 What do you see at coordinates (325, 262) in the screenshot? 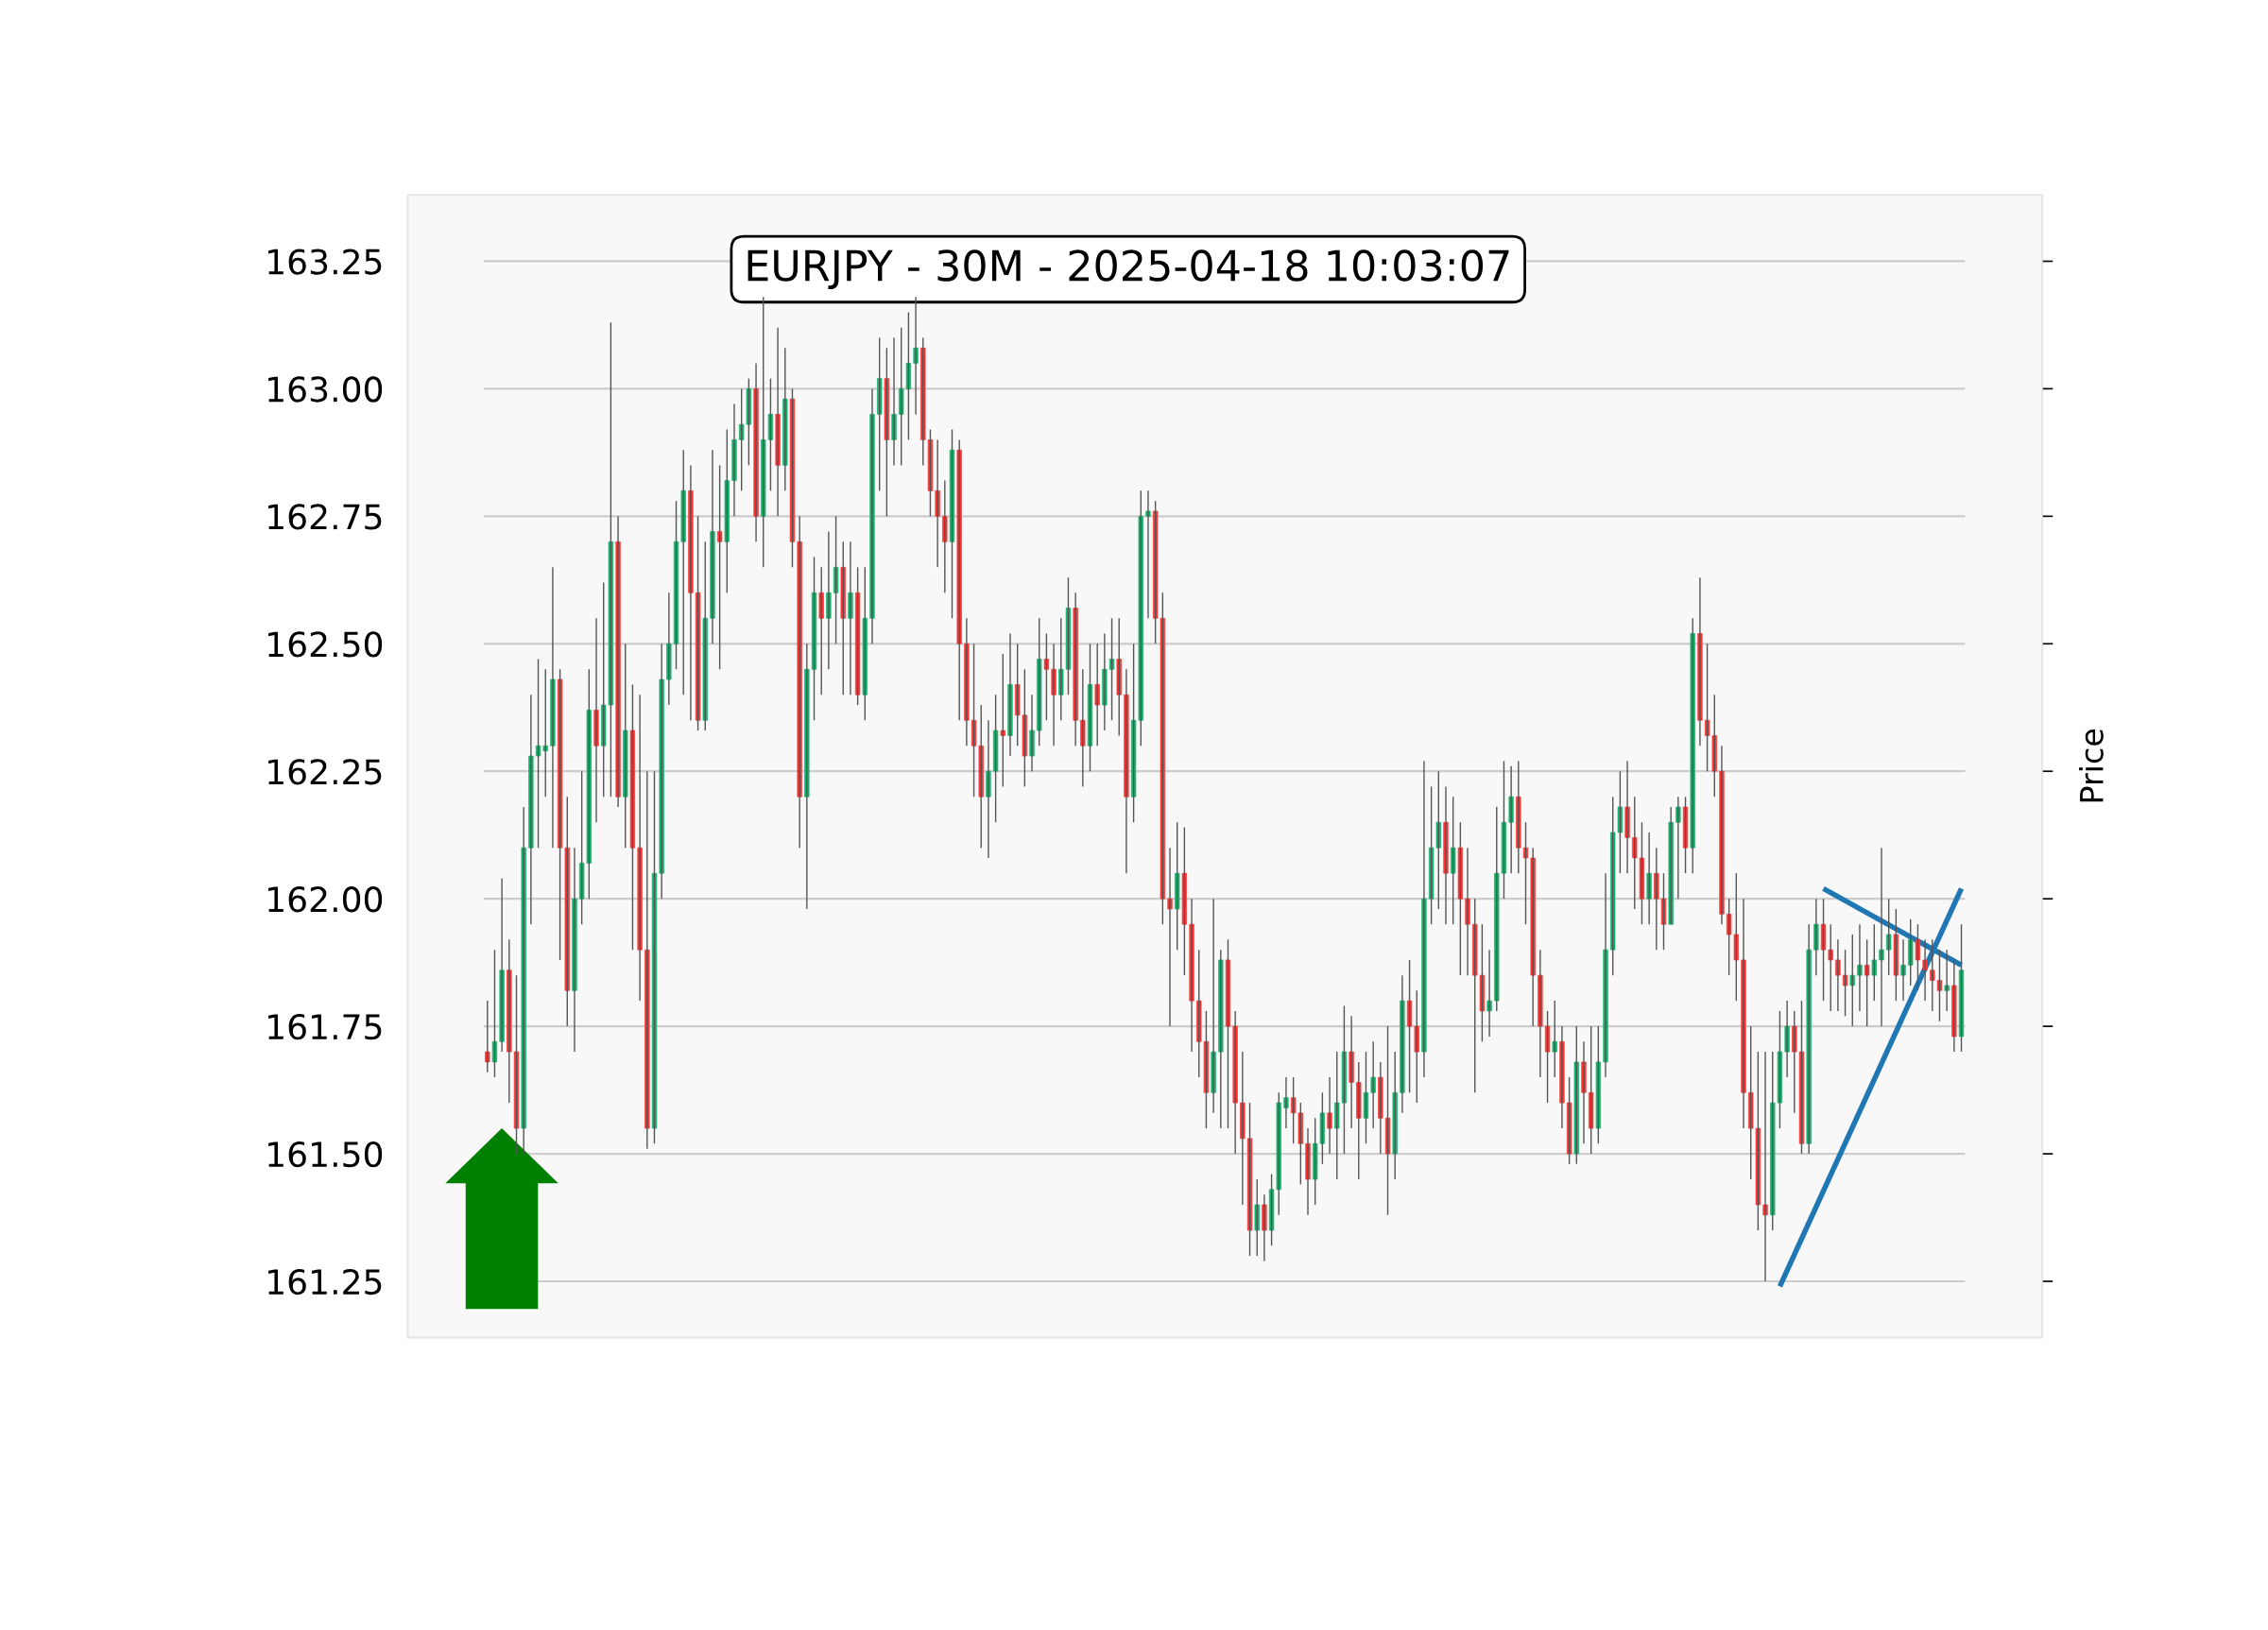
I see `y-tick-label: 163.25` at bounding box center [325, 262].